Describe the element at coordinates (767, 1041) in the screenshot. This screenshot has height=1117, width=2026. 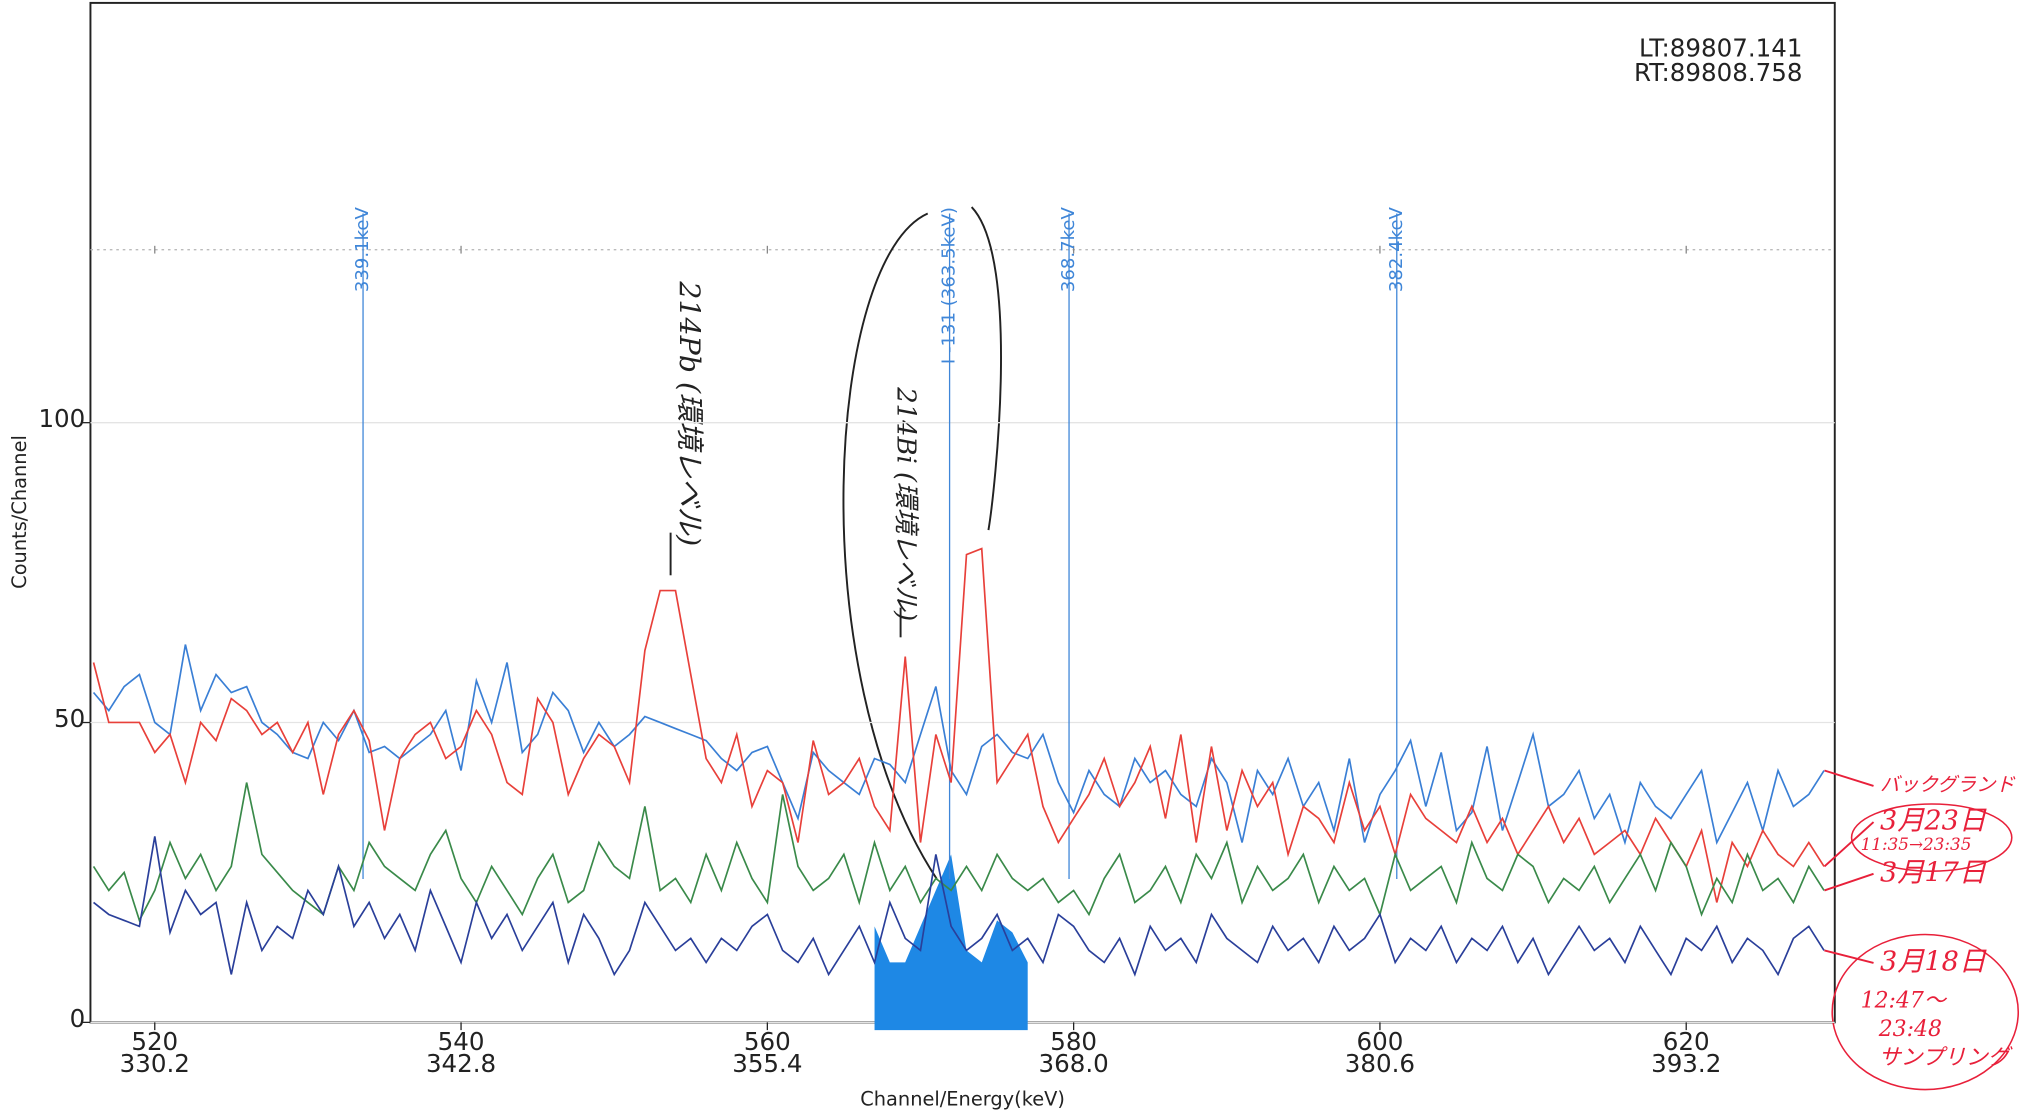
I see `x-tick-label: 560` at that location.